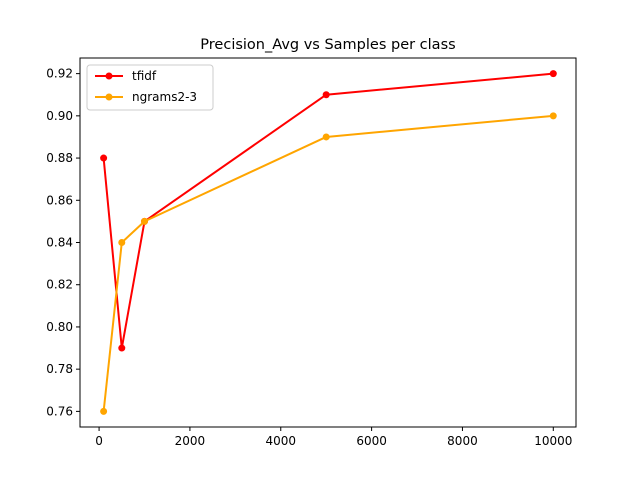 This screenshot has height=480, width=640. I want to click on legend-label-ngrams2-3: ngrams2-3, so click(164, 97).